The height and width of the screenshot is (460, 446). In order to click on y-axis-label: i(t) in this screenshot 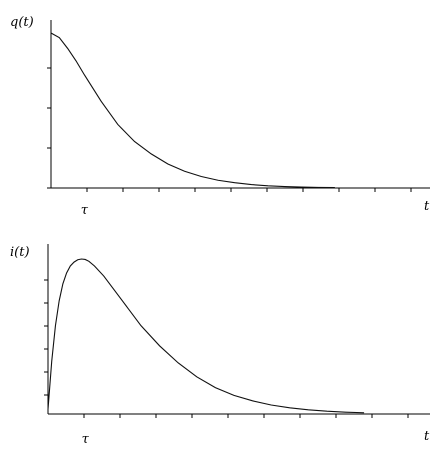, I will do `click(20, 252)`.